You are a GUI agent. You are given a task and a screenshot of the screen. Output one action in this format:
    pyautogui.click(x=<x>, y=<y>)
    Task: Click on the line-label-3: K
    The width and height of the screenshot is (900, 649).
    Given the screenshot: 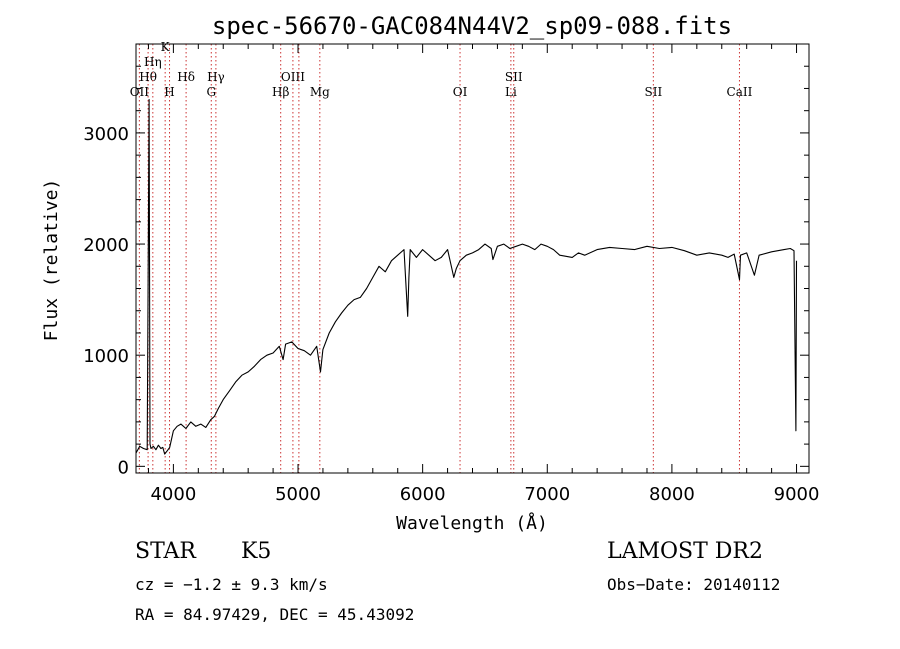 What is the action you would take?
    pyautogui.click(x=166, y=47)
    